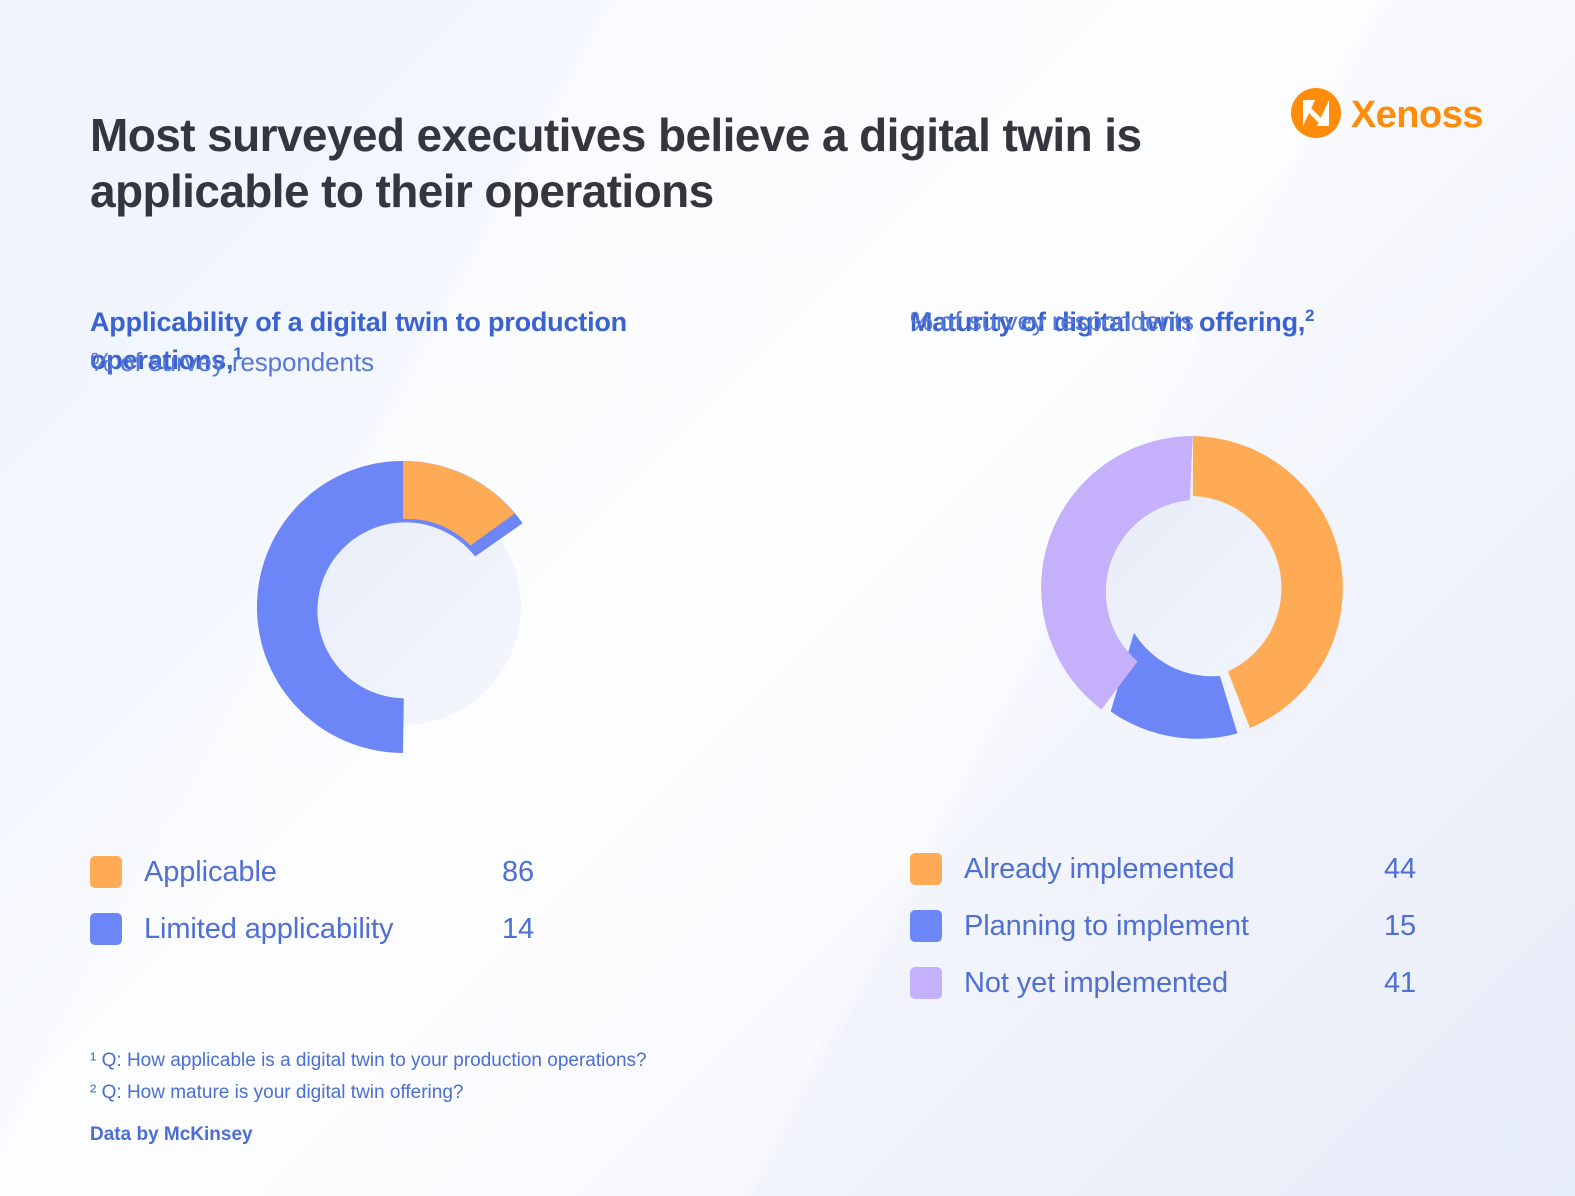  Describe the element at coordinates (1400, 925) in the screenshot. I see `legend-value: 15` at that location.